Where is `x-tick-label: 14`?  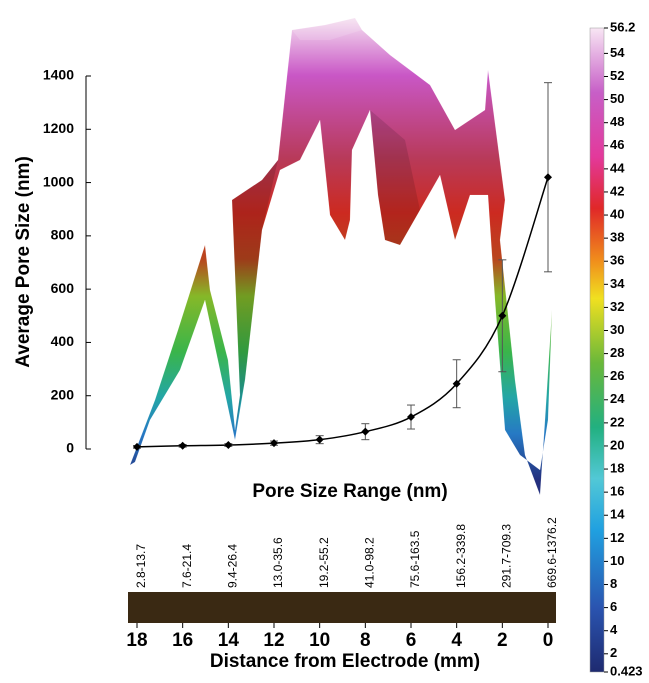
x-tick-label: 14 is located at coordinates (229, 640).